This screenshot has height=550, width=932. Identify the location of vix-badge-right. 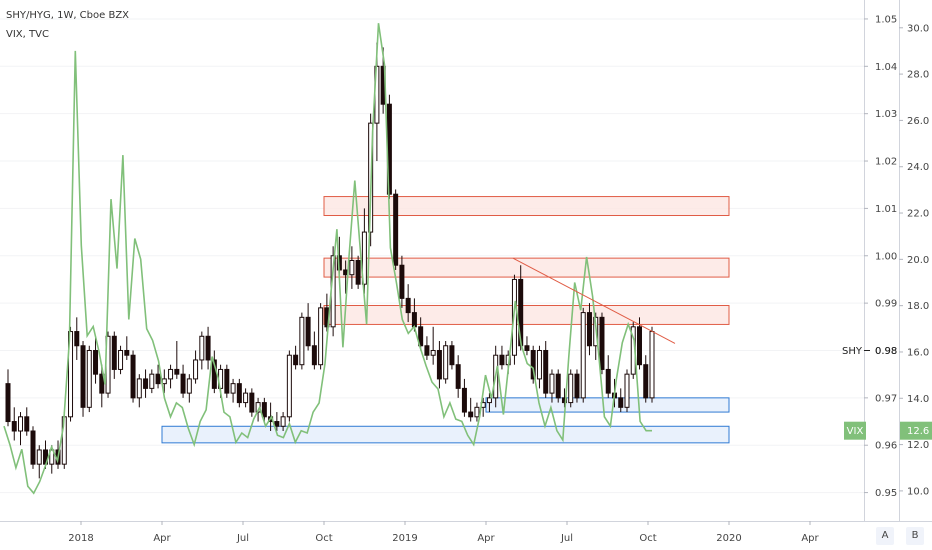
(916, 430).